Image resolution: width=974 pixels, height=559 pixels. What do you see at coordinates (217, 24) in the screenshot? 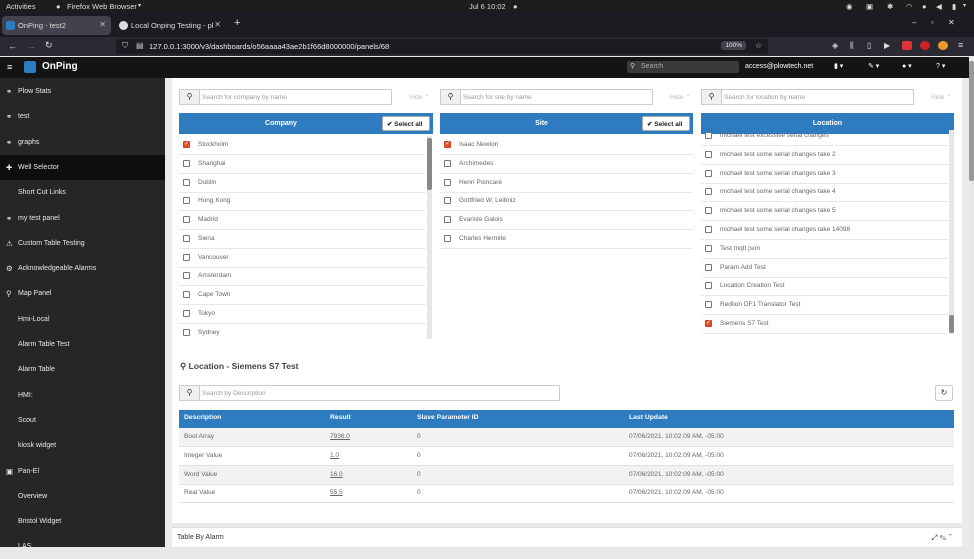
I see `close-tab-icon: ✕` at bounding box center [217, 24].